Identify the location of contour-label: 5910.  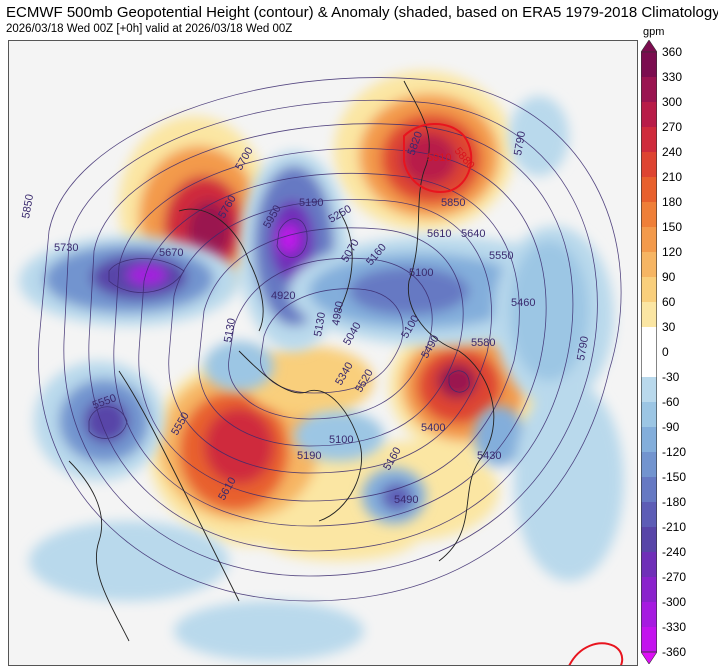
(439, 158).